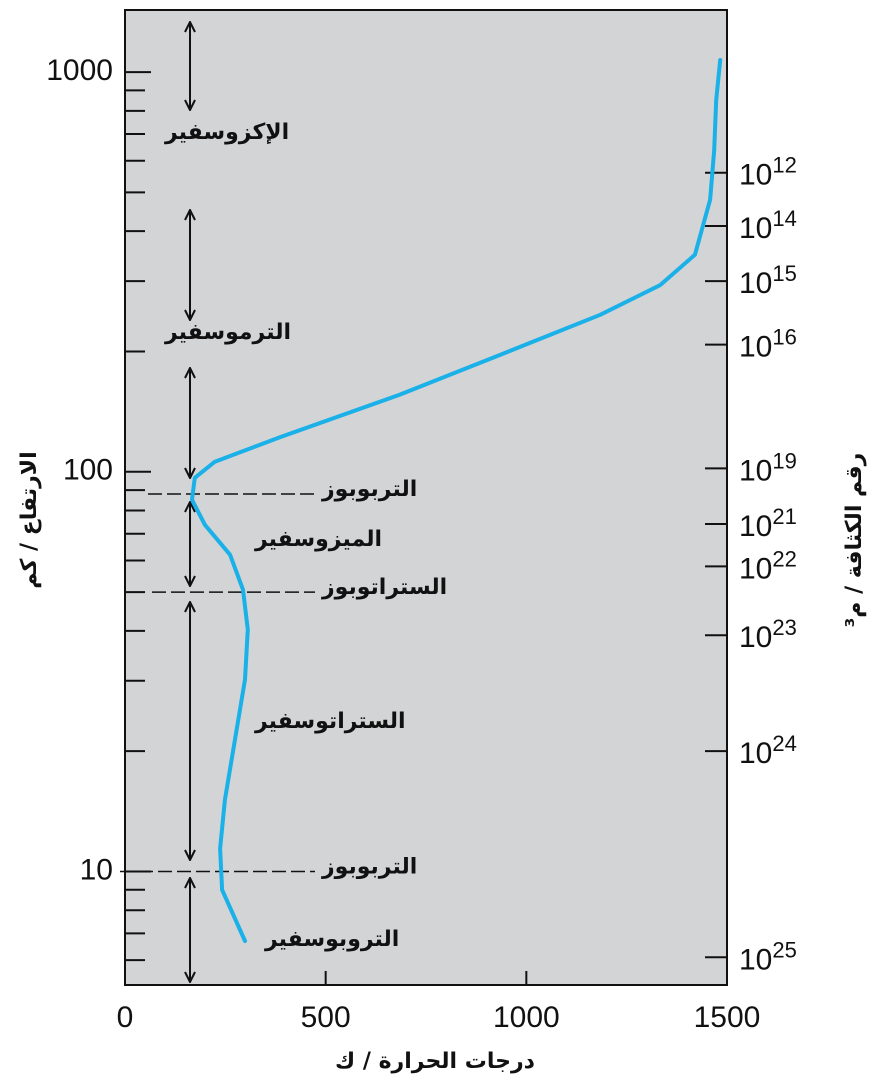 The height and width of the screenshot is (1087, 875). What do you see at coordinates (784, 743) in the screenshot?
I see `y2-tick-exponent: 24` at bounding box center [784, 743].